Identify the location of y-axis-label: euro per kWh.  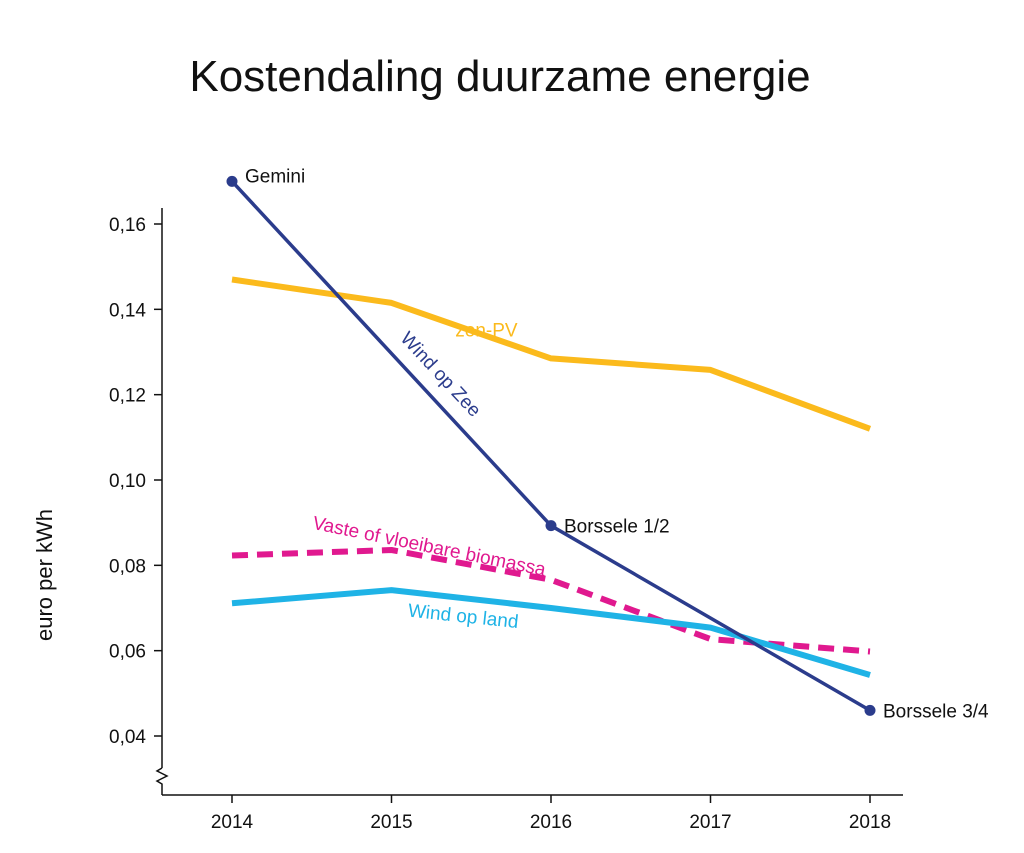
(44, 575).